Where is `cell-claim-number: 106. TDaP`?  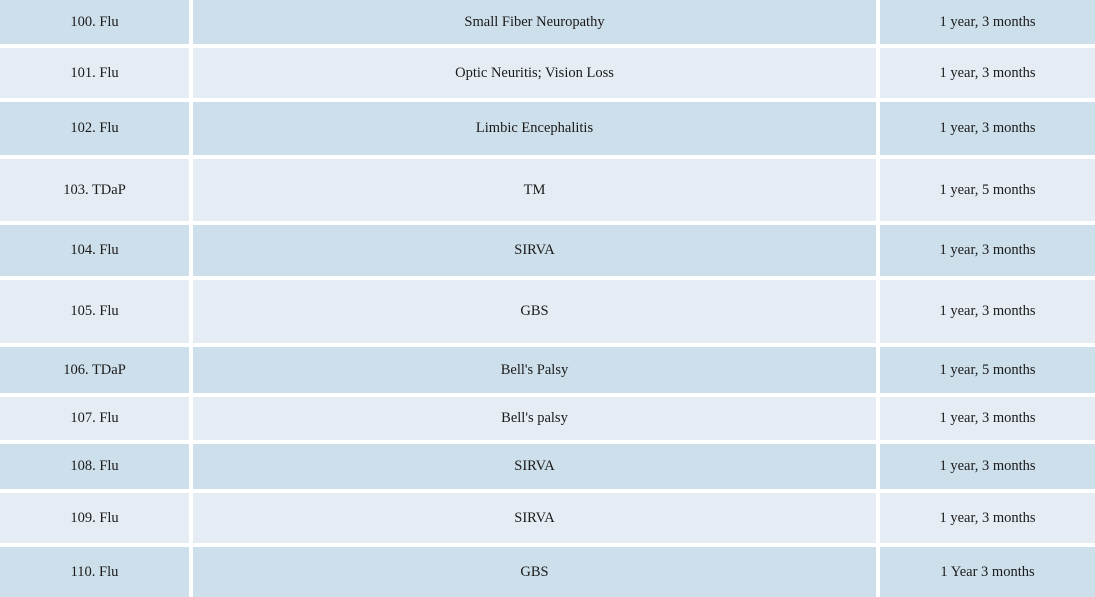 cell-claim-number: 106. TDaP is located at coordinates (94, 370).